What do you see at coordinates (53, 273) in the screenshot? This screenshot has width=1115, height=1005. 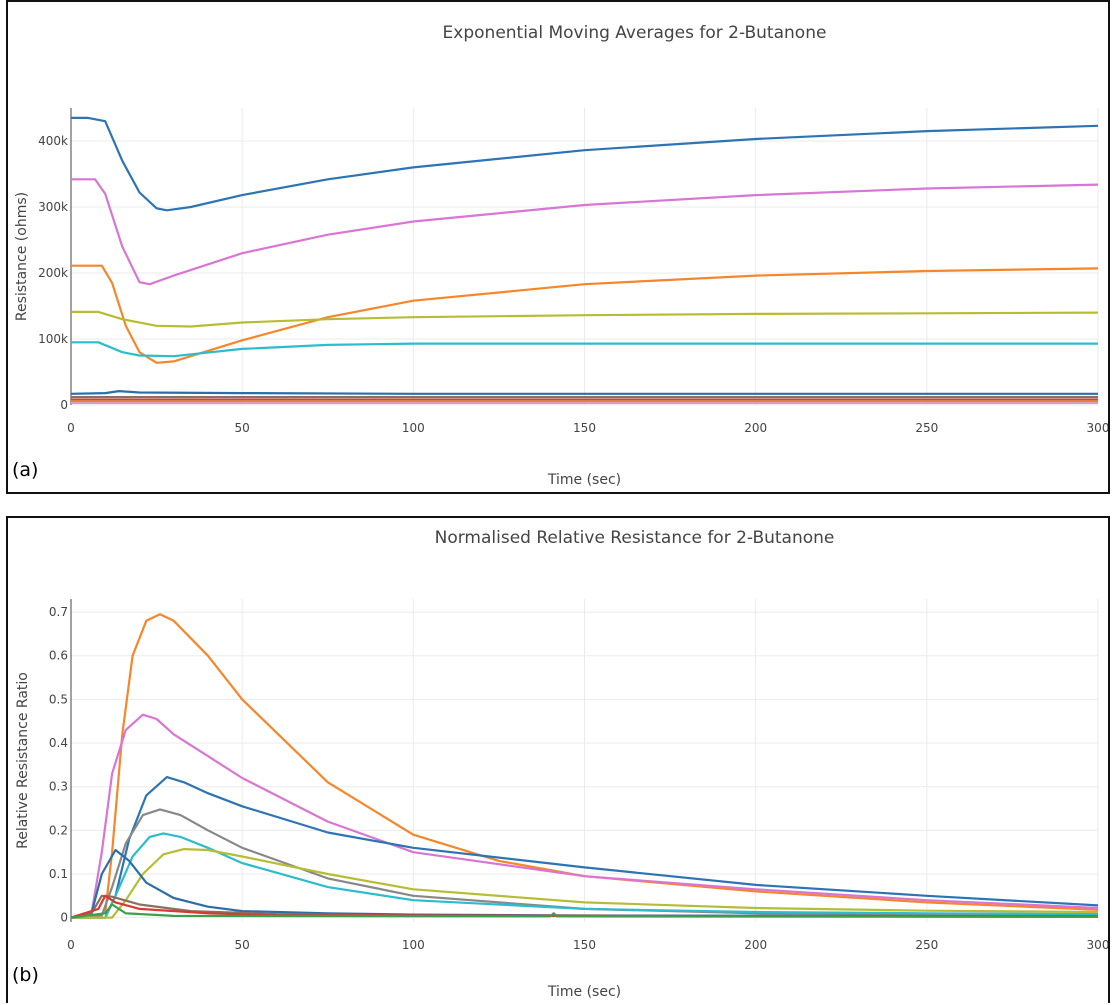 I see `chart-a-y-tick-label: 200k` at bounding box center [53, 273].